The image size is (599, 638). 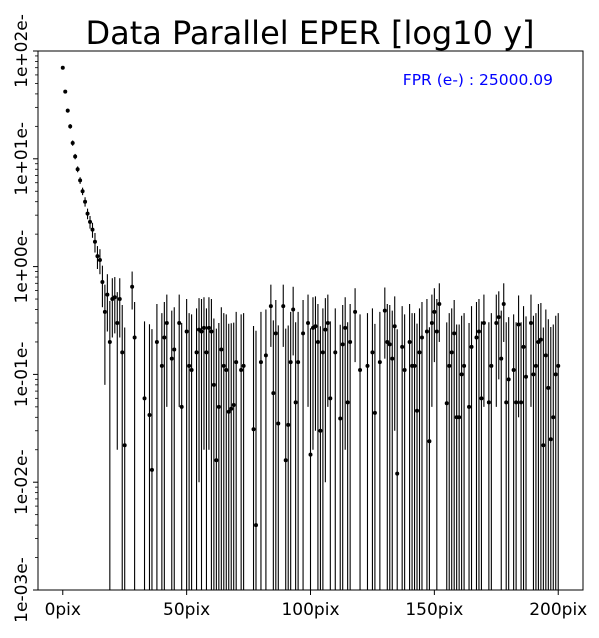 What do you see at coordinates (478, 80) in the screenshot?
I see `fpr-annotation: FPR (e-) : 25000.09` at bounding box center [478, 80].